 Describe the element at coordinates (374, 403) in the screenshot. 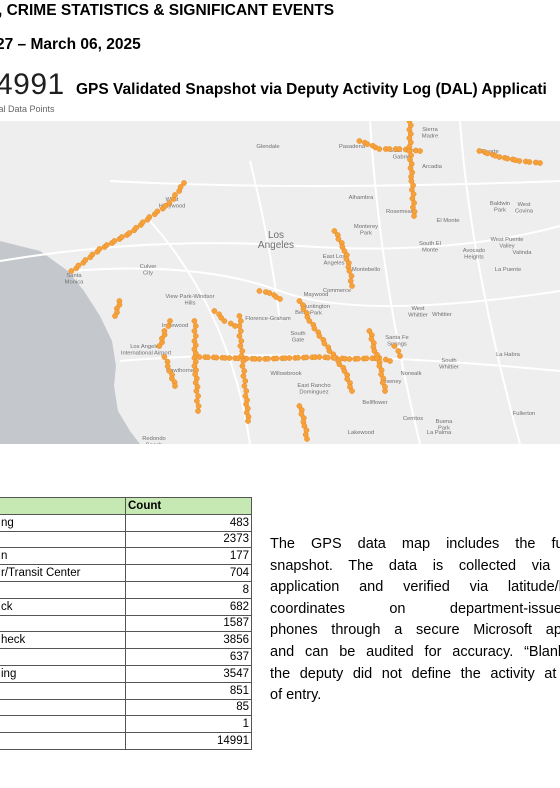

I see `map-label: Bellflower` at that location.